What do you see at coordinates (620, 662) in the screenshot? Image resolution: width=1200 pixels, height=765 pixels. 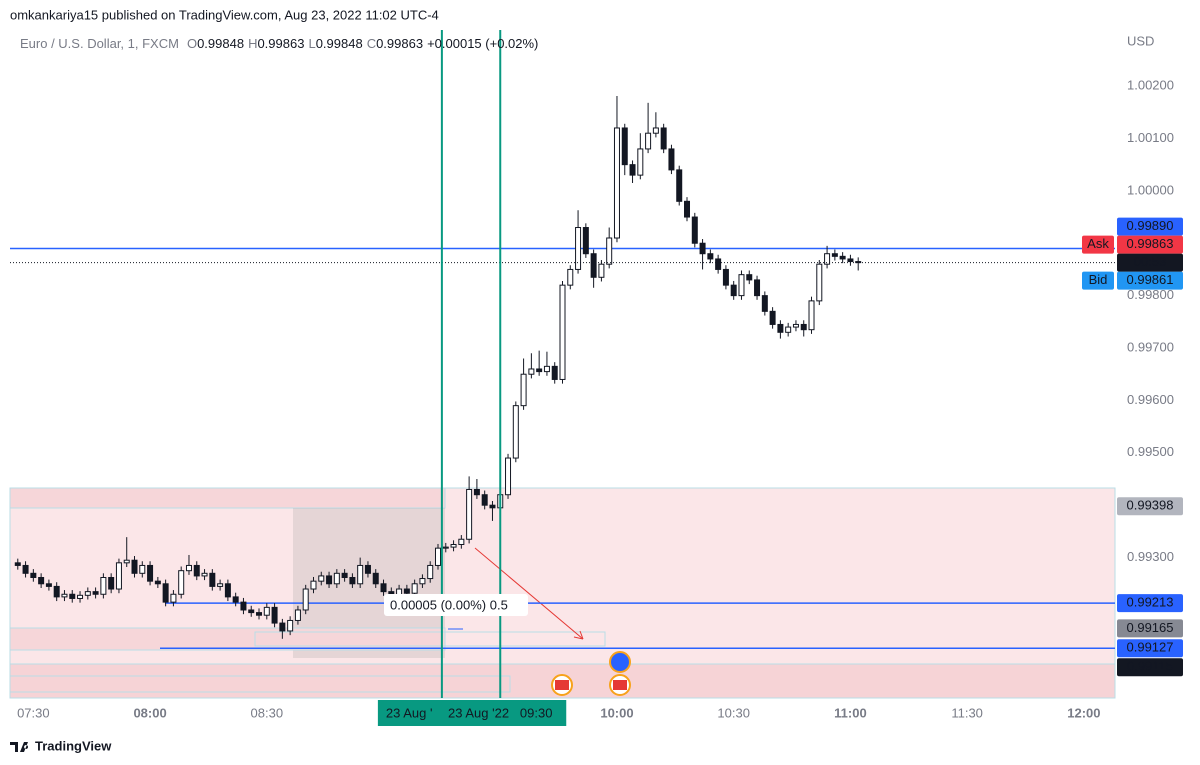 I see `event-icon` at bounding box center [620, 662].